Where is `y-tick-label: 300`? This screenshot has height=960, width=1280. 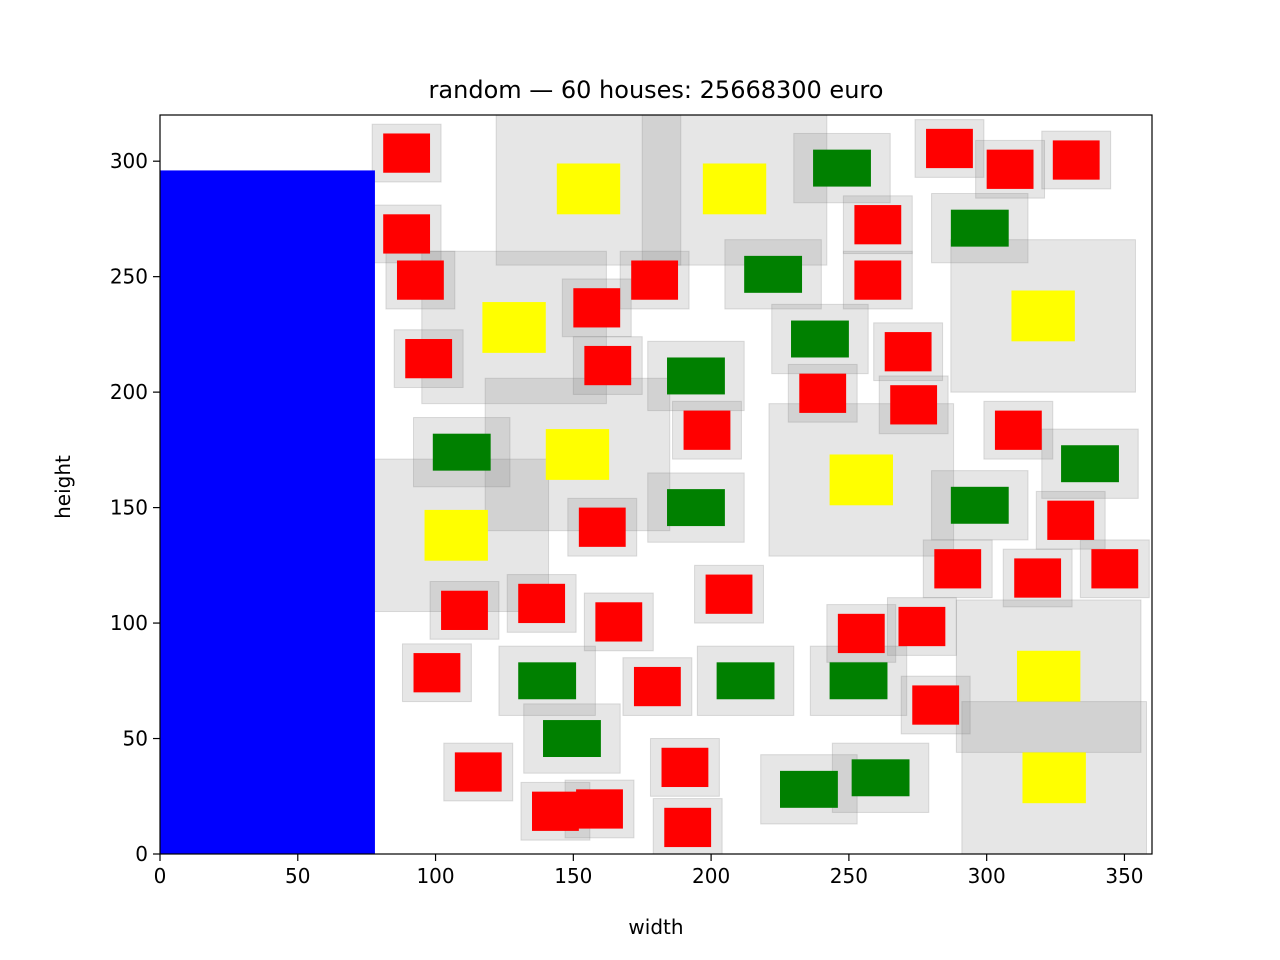
y-tick-label: 300 is located at coordinates (129, 161).